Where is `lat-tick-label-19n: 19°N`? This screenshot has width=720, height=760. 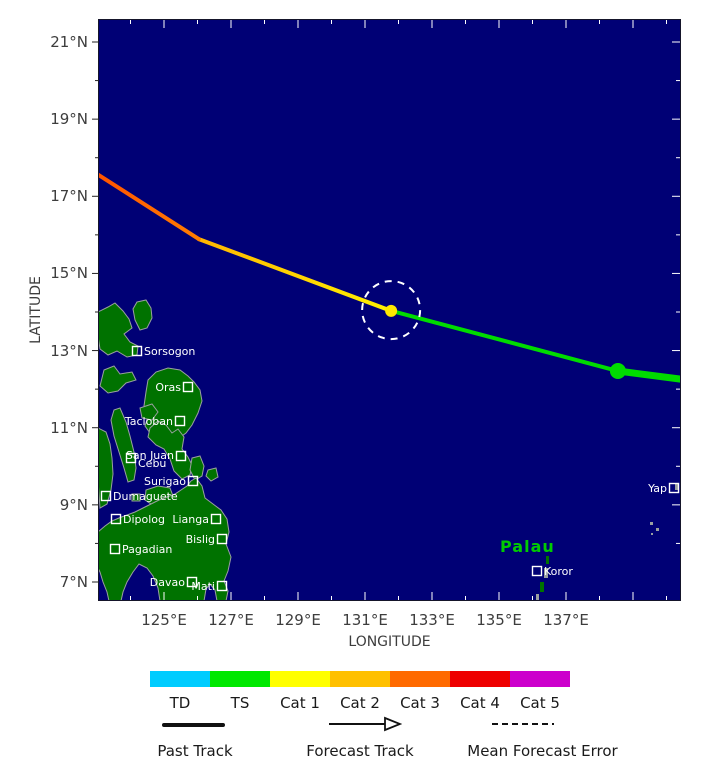
lat-tick-label-19n: 19°N is located at coordinates (69, 119).